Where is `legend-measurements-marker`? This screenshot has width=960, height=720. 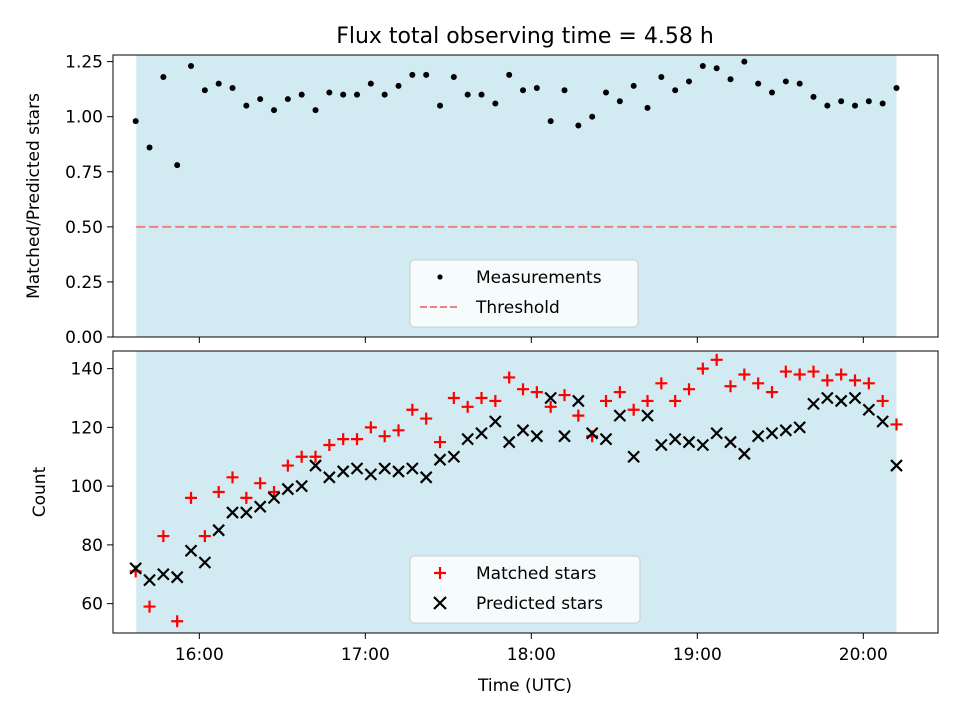
legend-measurements-marker is located at coordinates (440, 277).